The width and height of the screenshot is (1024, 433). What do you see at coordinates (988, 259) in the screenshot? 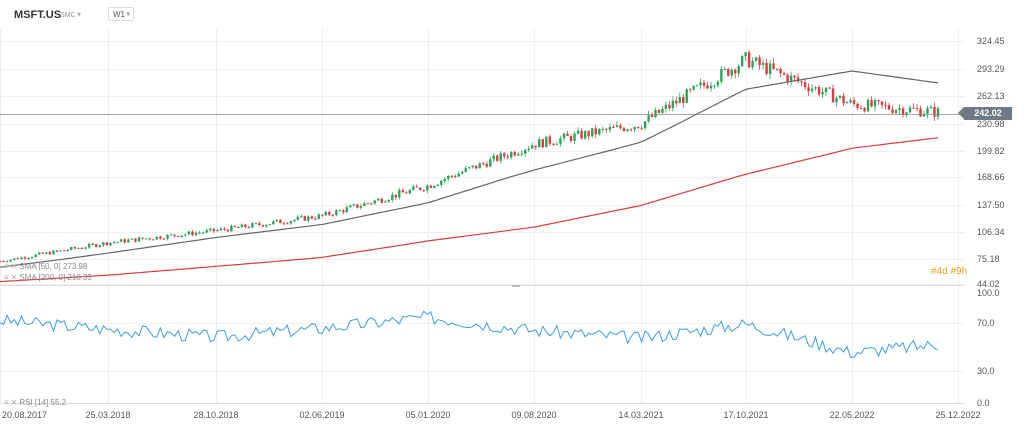
I see `price-tick-label: 75.18` at bounding box center [988, 259].